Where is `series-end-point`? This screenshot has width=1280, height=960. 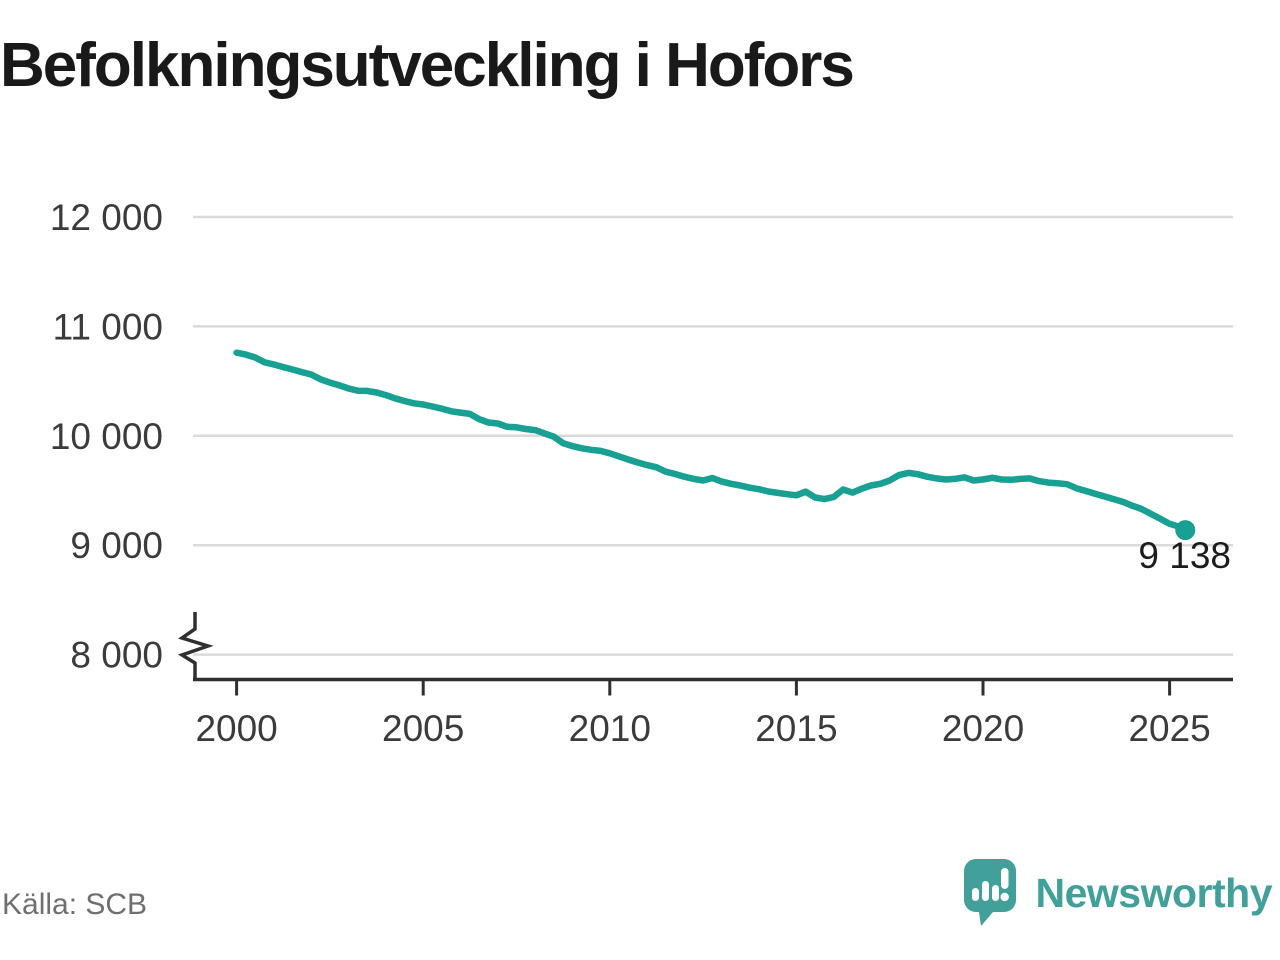 series-end-point is located at coordinates (1185, 530).